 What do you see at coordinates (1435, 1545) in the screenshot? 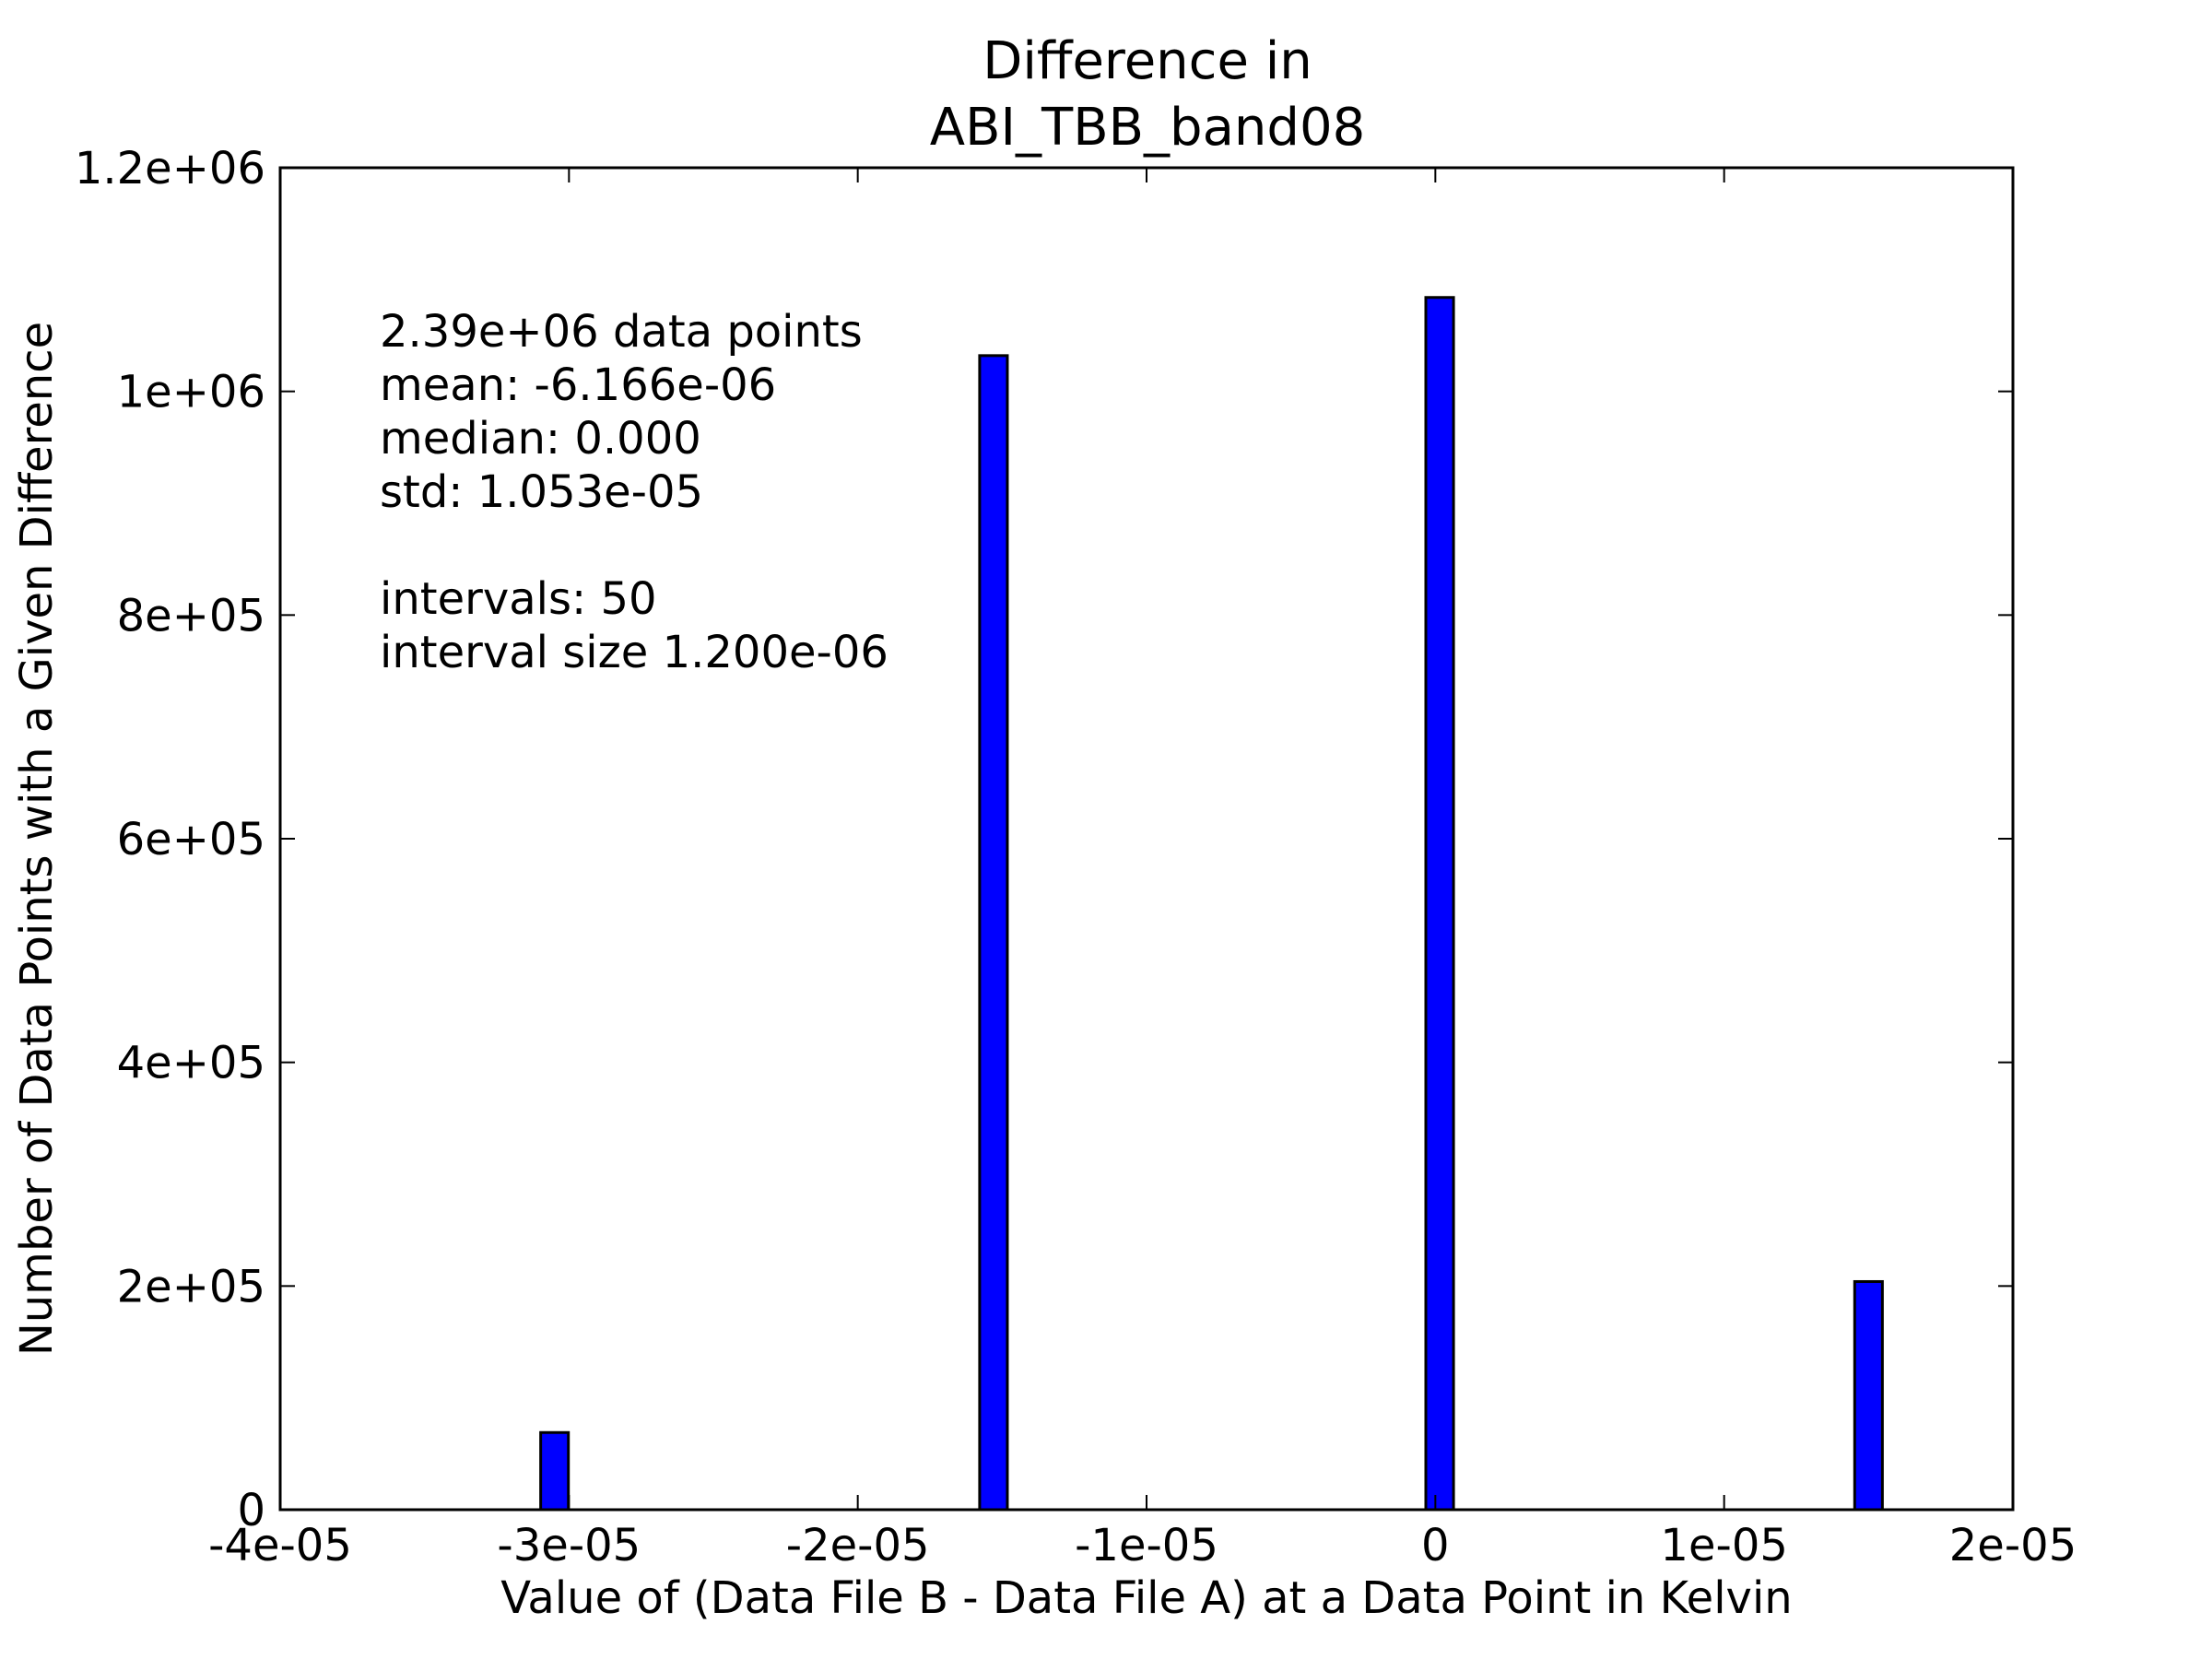
I see `x-tick-label: 0` at bounding box center [1435, 1545].